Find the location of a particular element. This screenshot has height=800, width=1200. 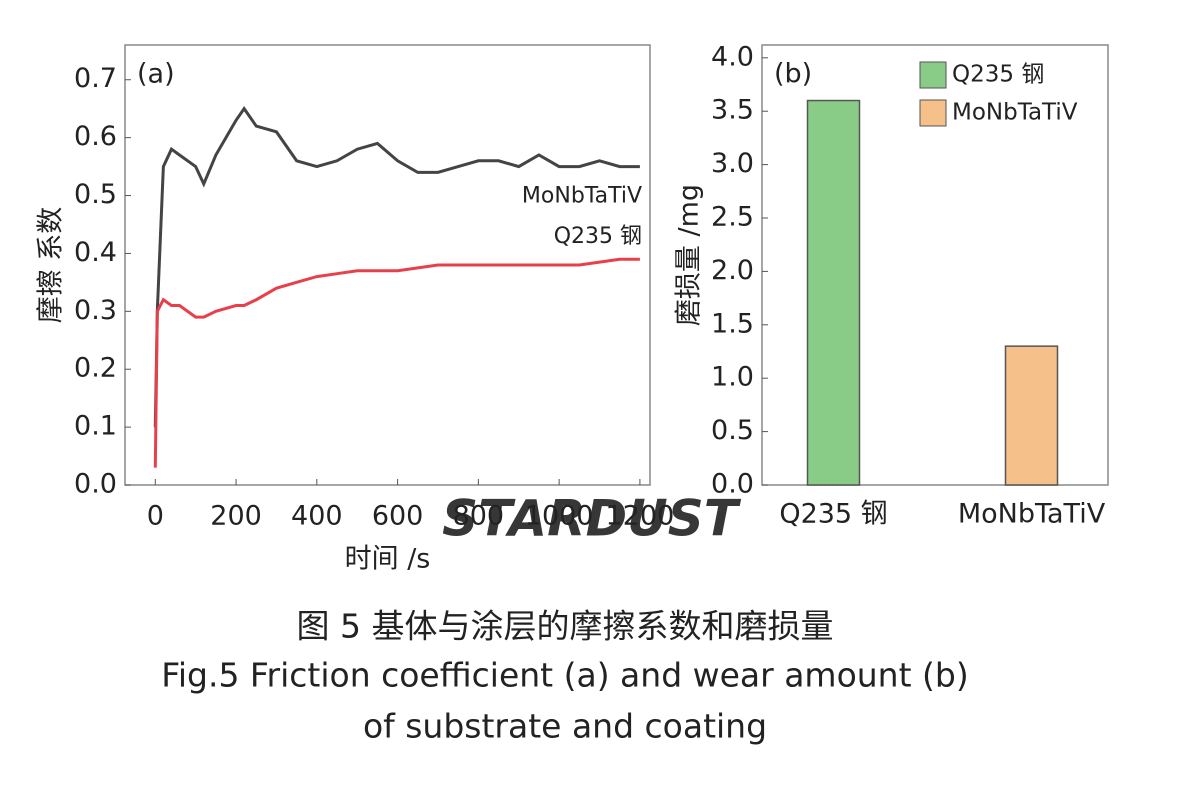

x-tick-label: 0 is located at coordinates (155, 516).